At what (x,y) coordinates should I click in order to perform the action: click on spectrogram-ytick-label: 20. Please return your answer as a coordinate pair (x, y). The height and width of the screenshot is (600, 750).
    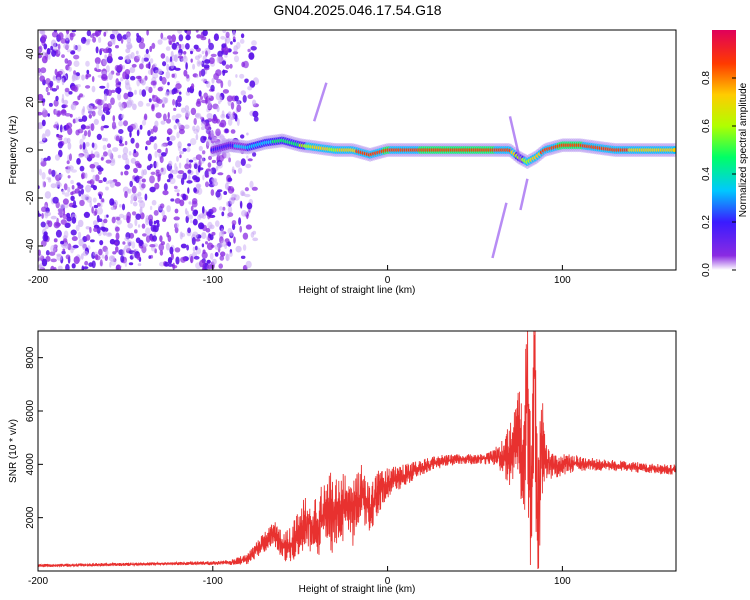
    Looking at the image, I should click on (30, 102).